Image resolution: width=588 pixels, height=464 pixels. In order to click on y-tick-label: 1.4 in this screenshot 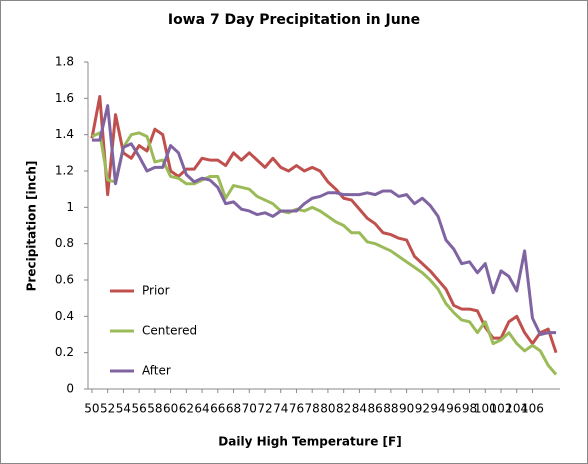, I will do `click(64, 134)`.